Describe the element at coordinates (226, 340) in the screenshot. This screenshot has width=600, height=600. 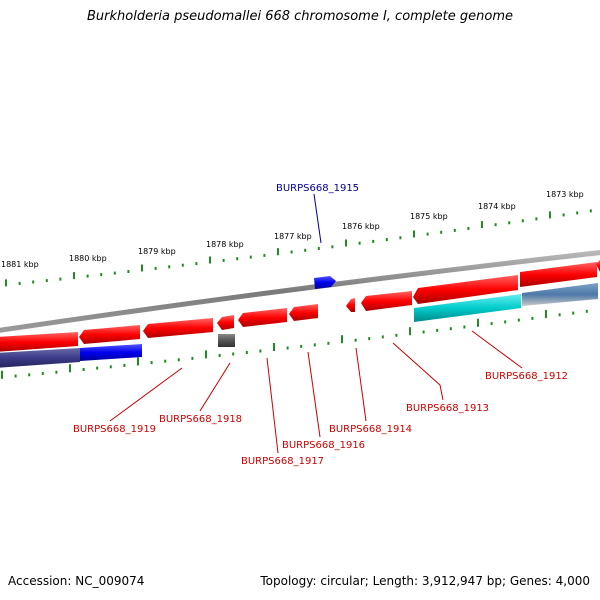
I see `gene-burps668-1918` at that location.